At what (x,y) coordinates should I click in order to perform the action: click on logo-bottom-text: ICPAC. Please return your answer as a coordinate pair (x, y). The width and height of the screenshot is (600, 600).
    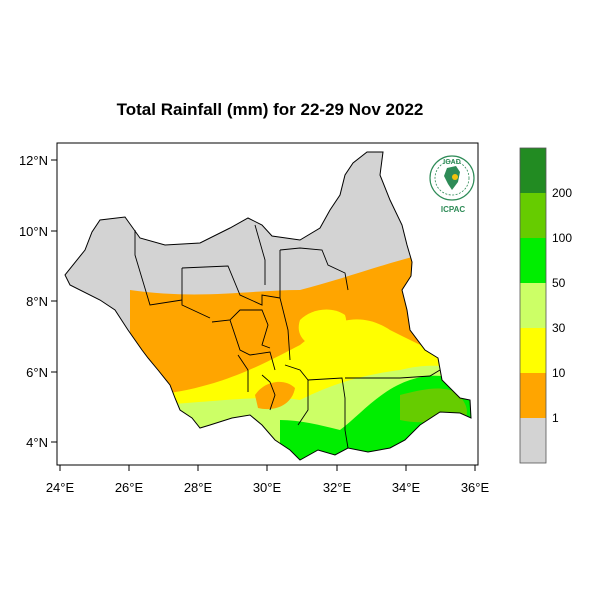
    Looking at the image, I should click on (453, 209).